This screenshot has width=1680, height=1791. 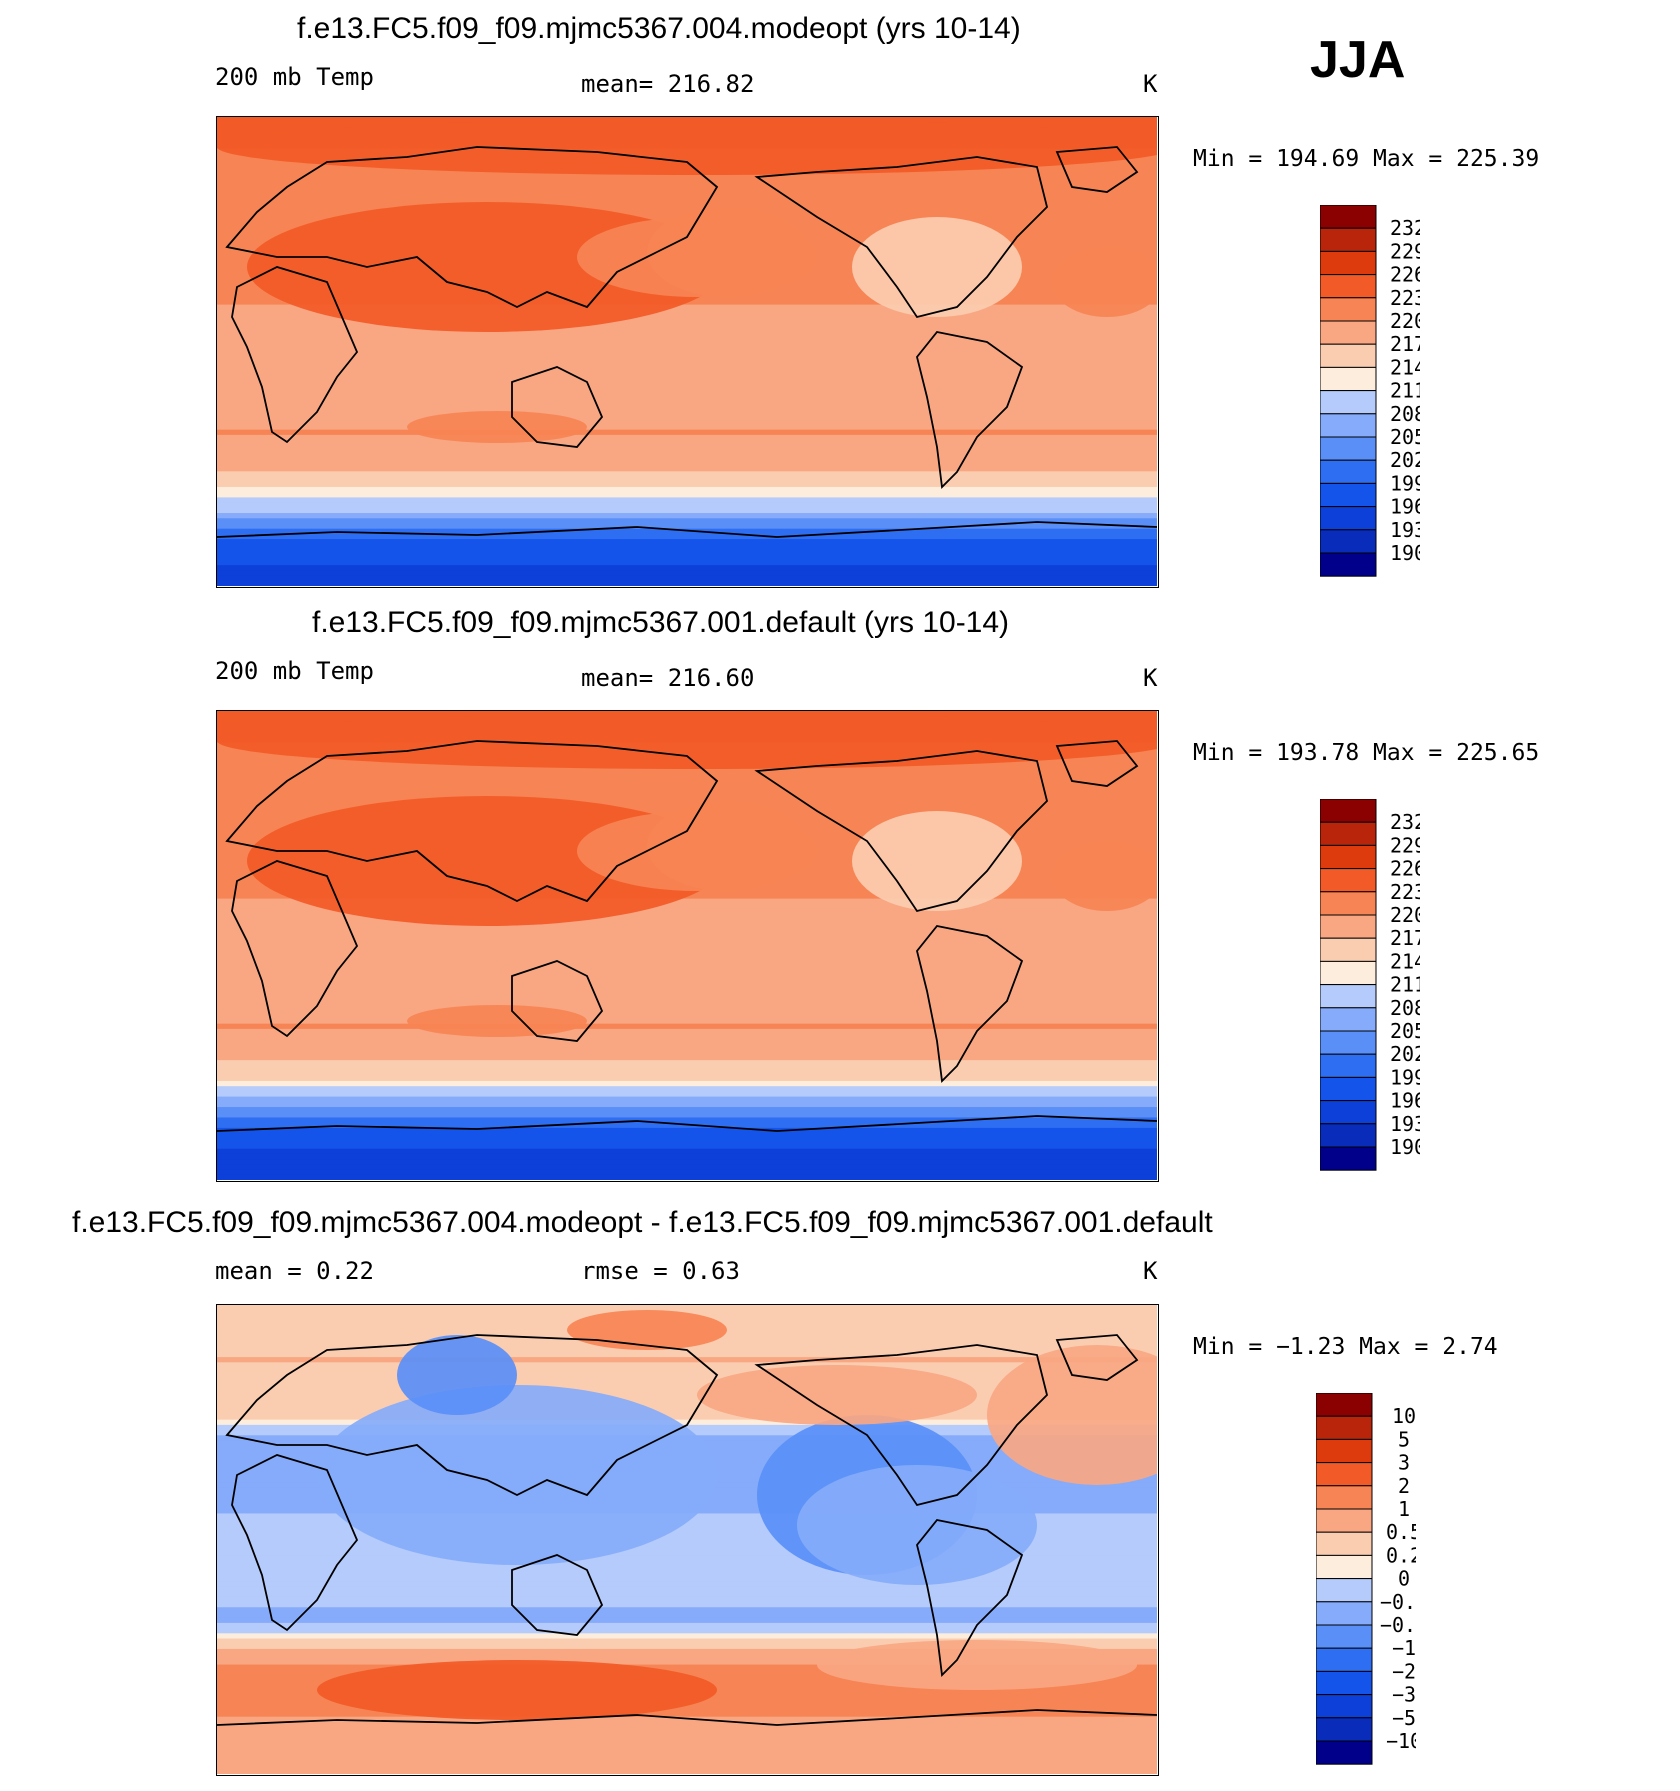 I want to click on panel-unit-label: K, so click(x=1150, y=678).